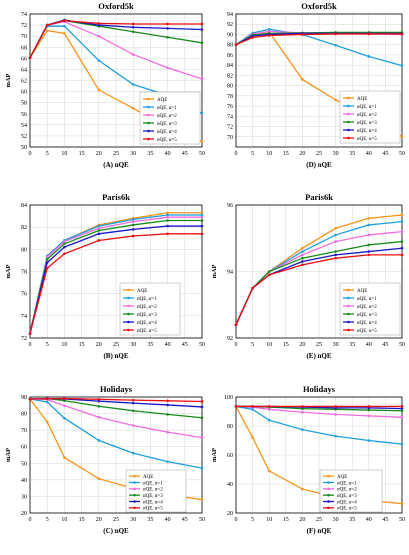 Image resolution: width=409 pixels, height=555 pixels. What do you see at coordinates (230, 485) in the screenshot?
I see `y-tick-label: 40` at bounding box center [230, 485].